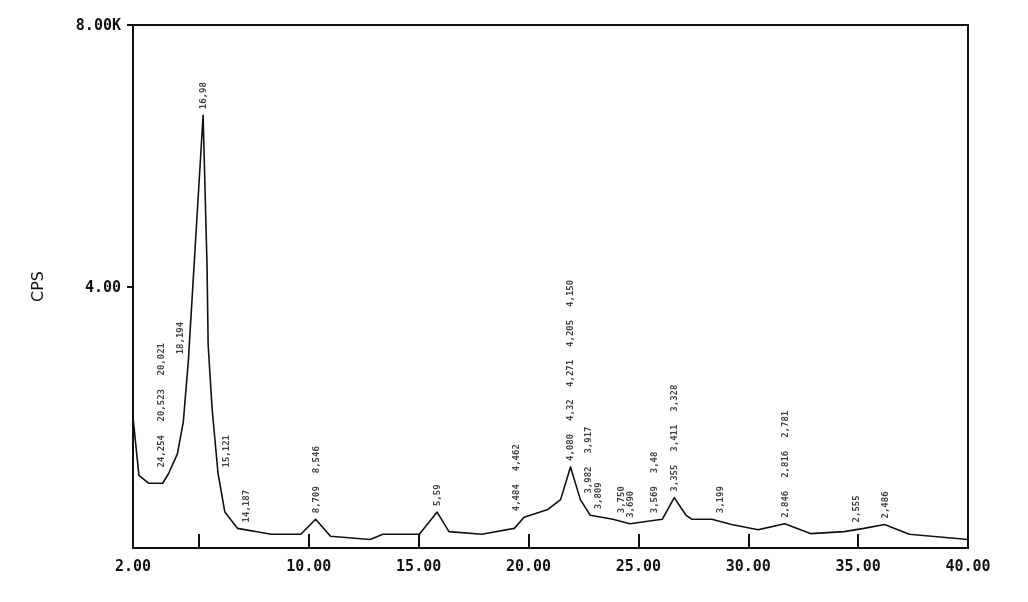  Describe the element at coordinates (203, 96) in the screenshot. I see `annotation: 16,98` at that location.